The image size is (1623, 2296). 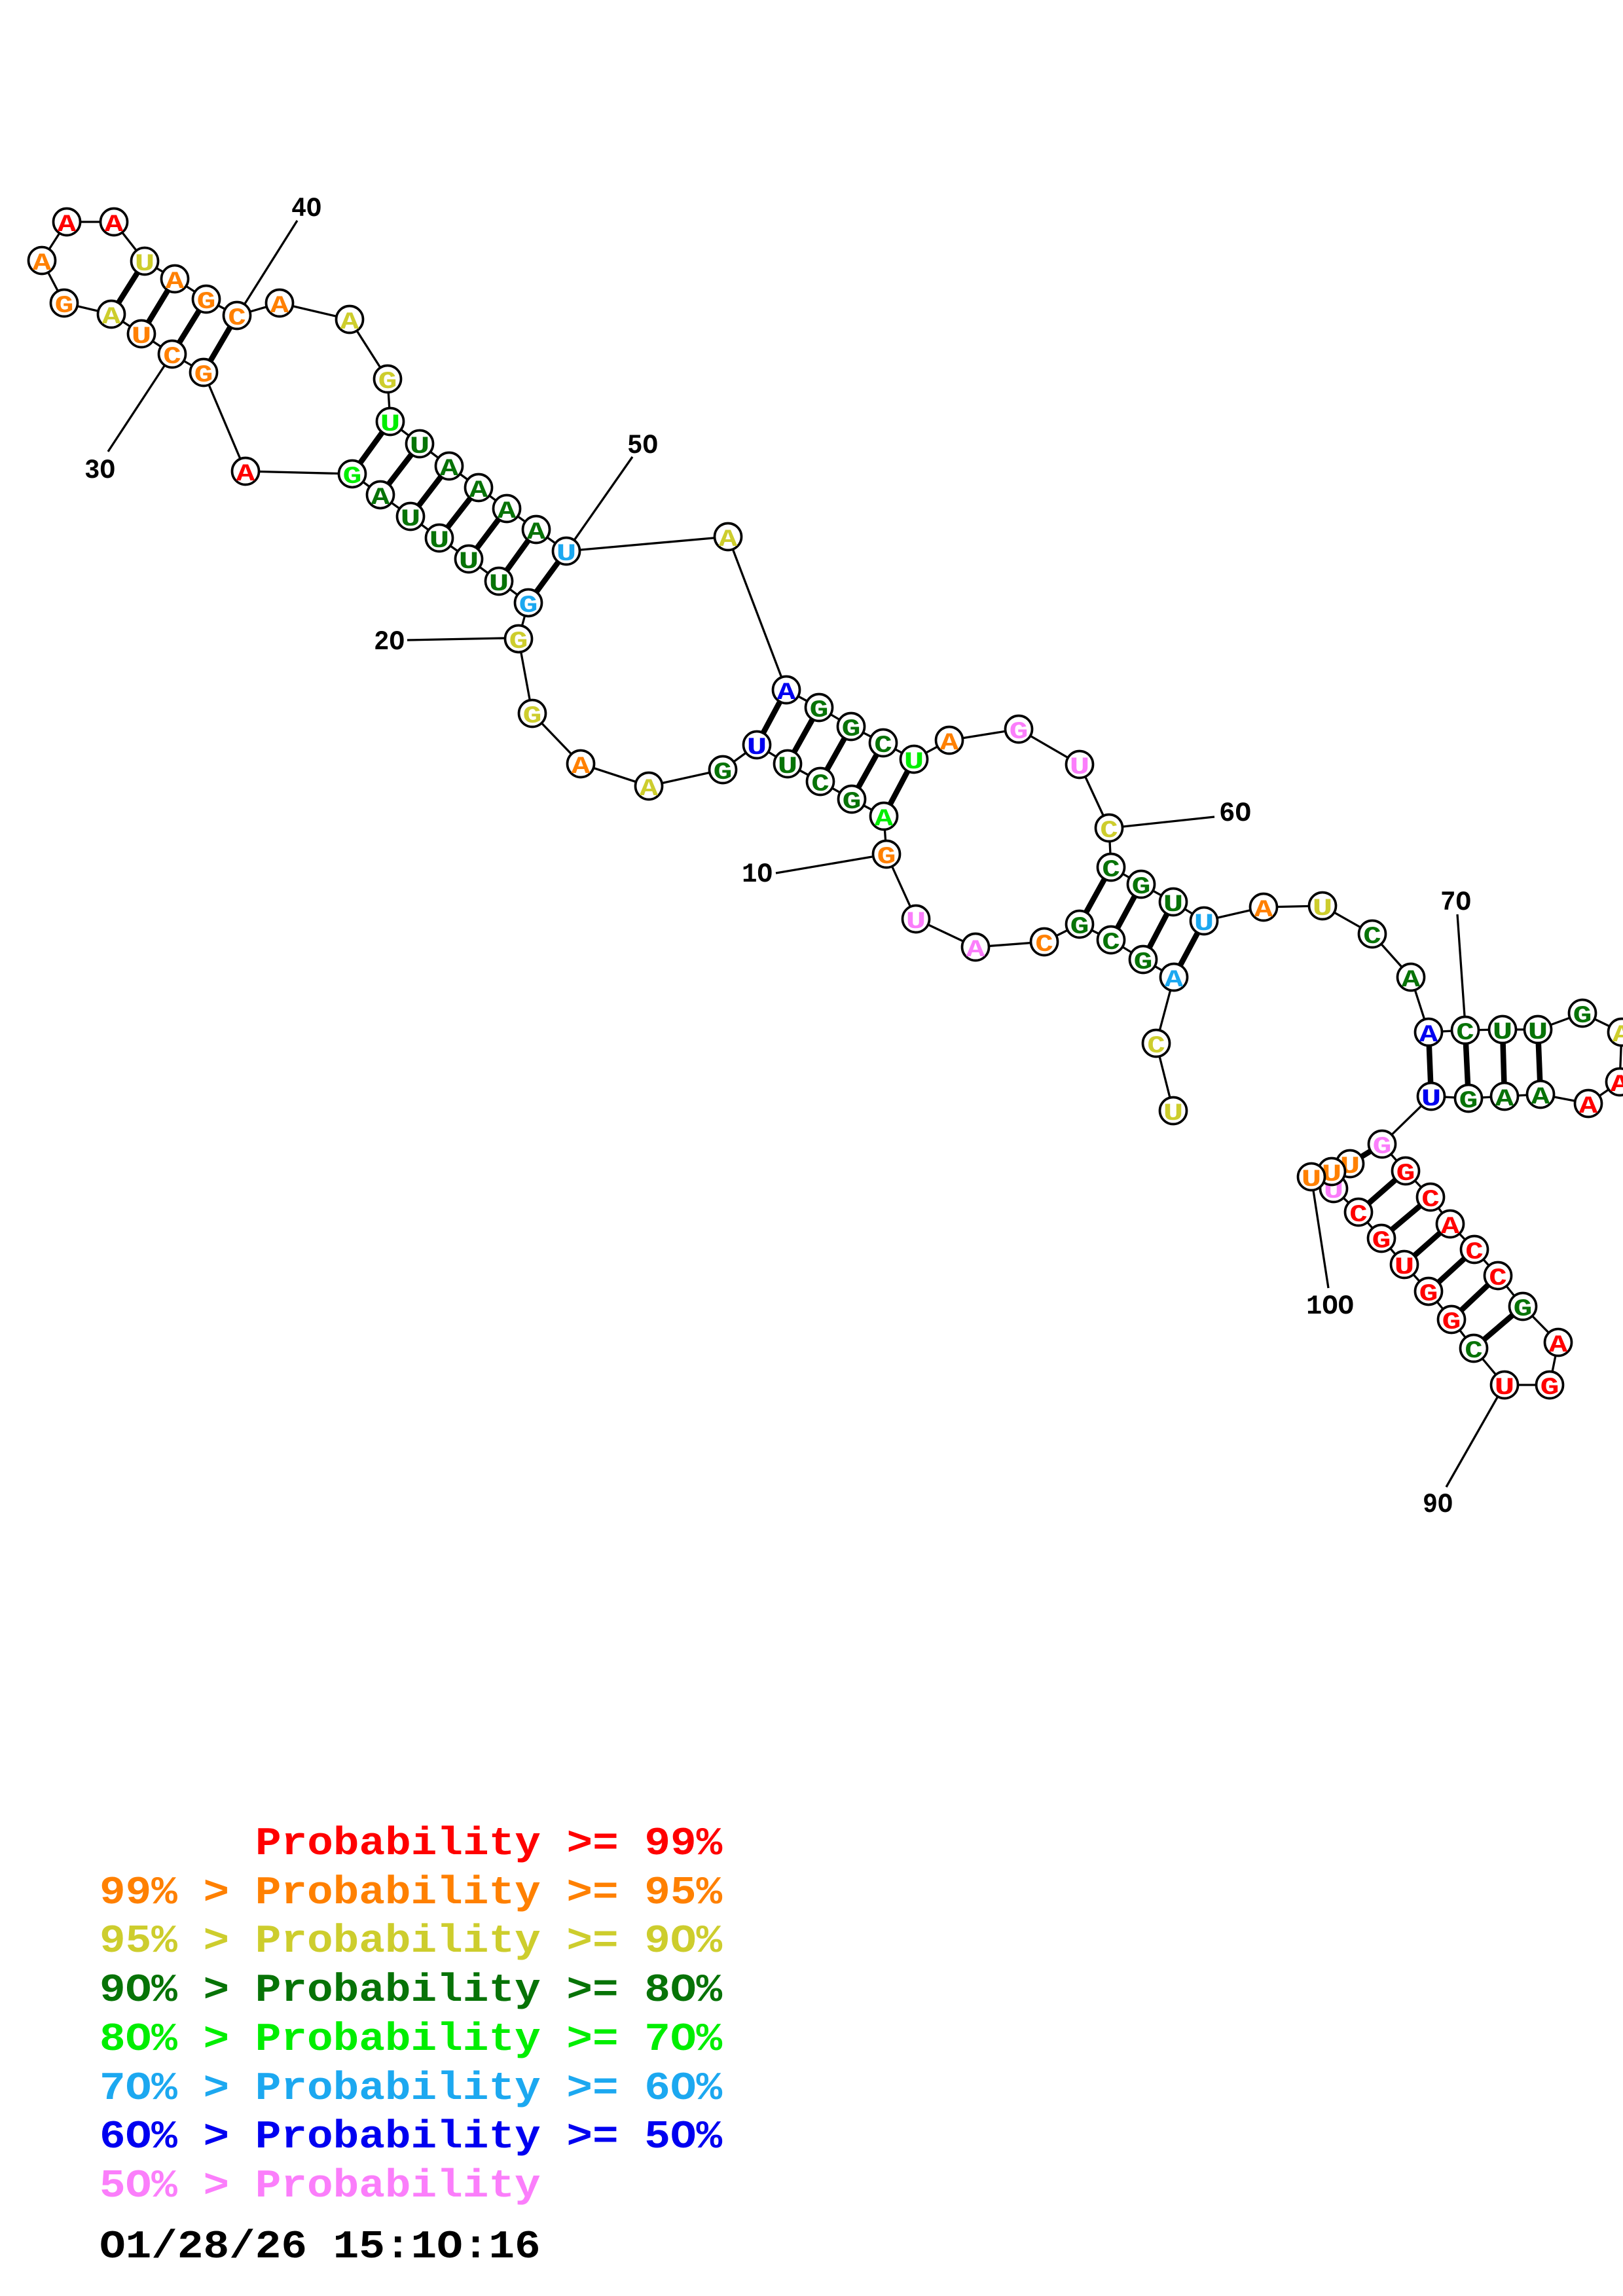 I want to click on svg-text: Probability >= 99%, so click(x=489, y=1844).